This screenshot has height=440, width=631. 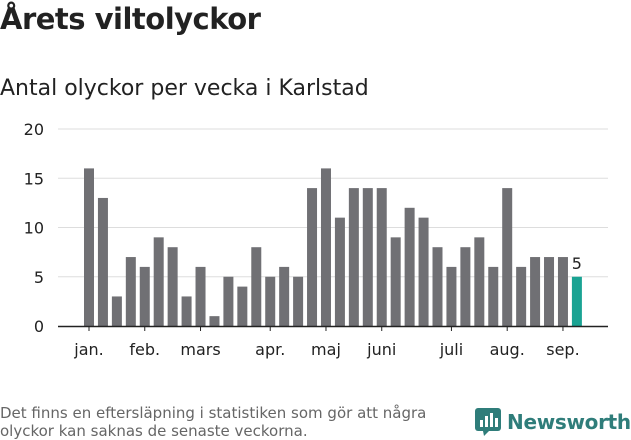 What do you see at coordinates (576, 301) in the screenshot?
I see `bar-highlight` at bounding box center [576, 301].